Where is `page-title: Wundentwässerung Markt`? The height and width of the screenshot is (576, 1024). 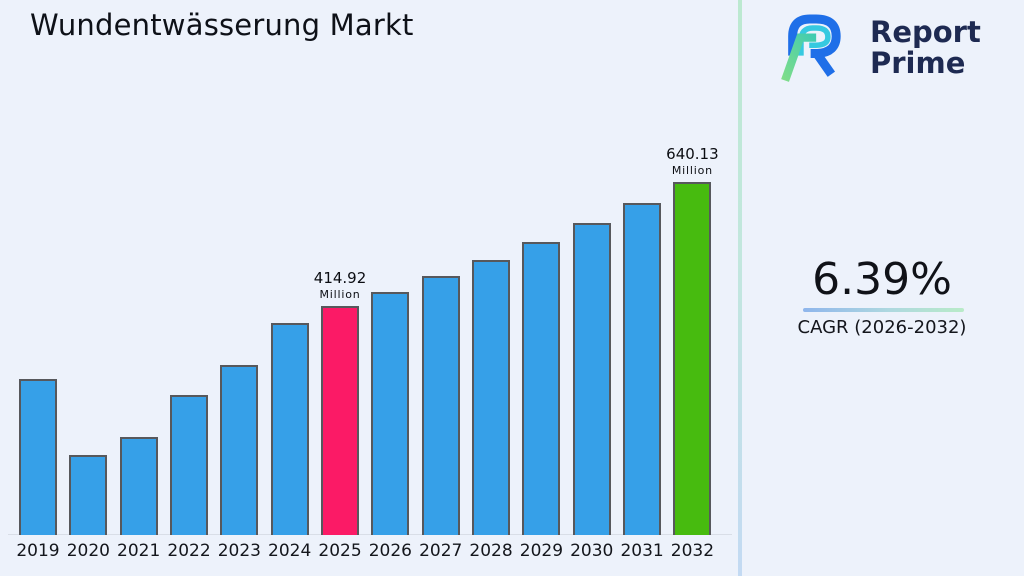 page-title: Wundentwässerung Markt is located at coordinates (222, 25).